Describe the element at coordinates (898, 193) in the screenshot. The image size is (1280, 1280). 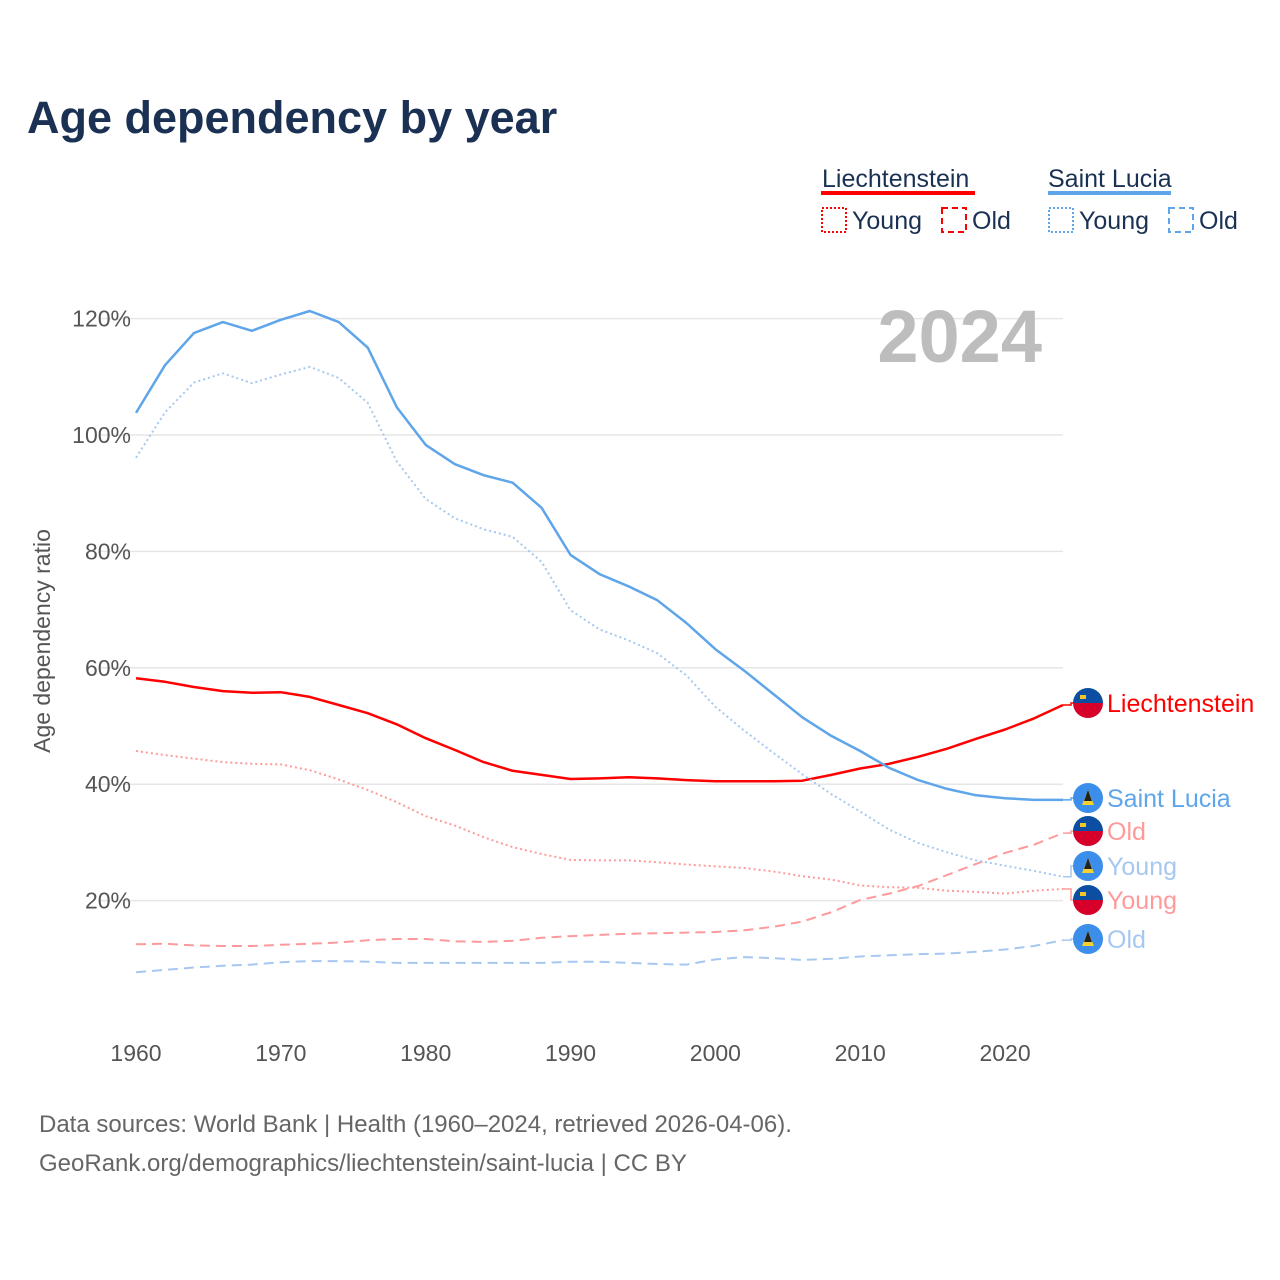
I see `legend-underline-liechtenstein` at that location.